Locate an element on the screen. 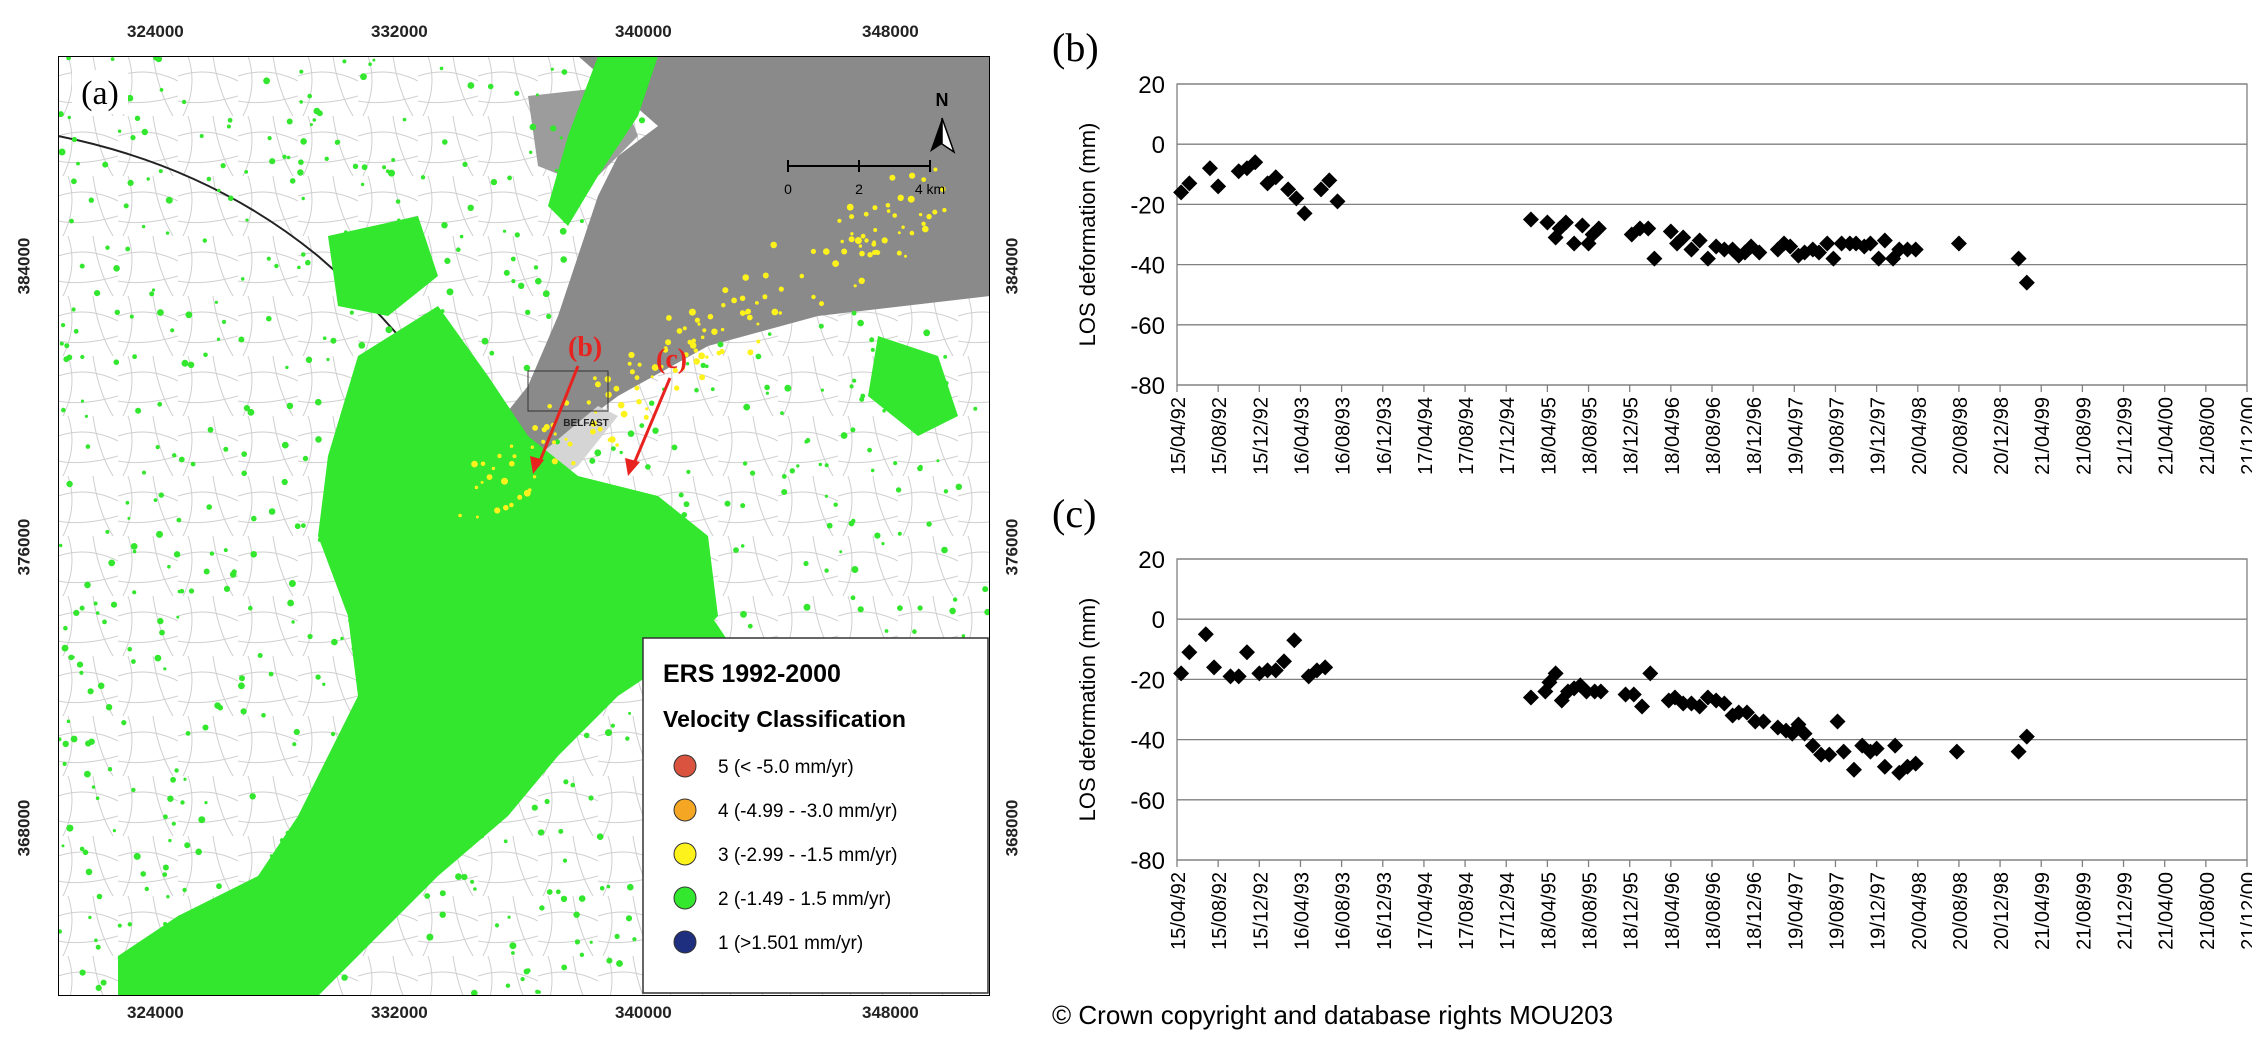 The width and height of the screenshot is (2252, 1045). y-tick-left: 384000 is located at coordinates (24, 266).